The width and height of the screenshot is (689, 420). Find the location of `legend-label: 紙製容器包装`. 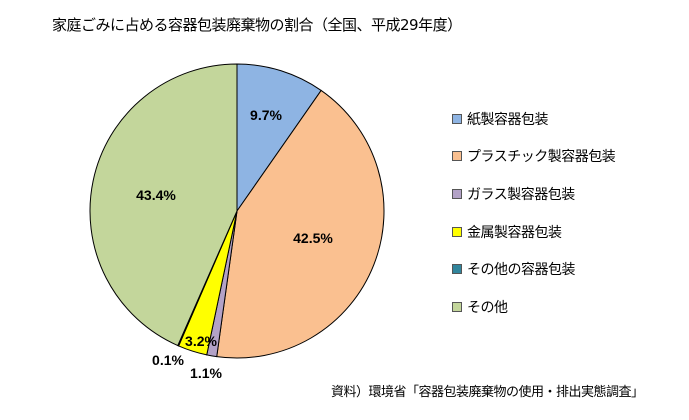

legend-label: 紙製容器包装 is located at coordinates (508, 119).